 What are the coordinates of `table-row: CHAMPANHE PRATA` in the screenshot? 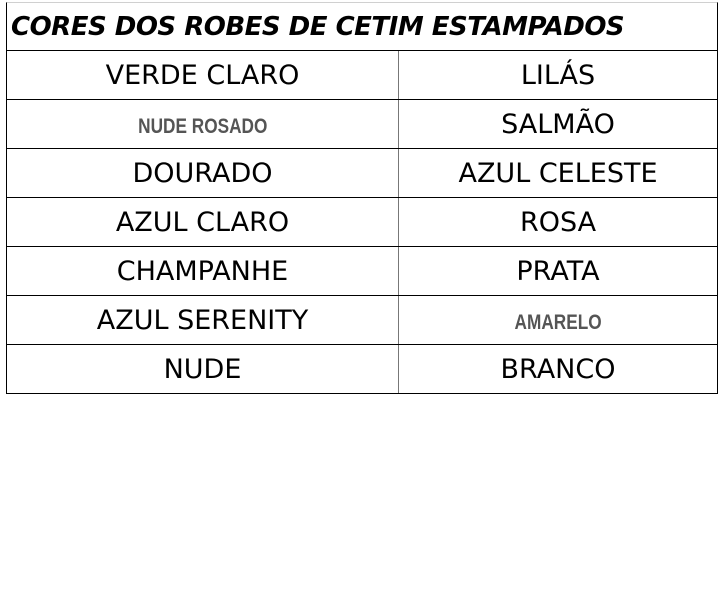 It's located at (362, 271).